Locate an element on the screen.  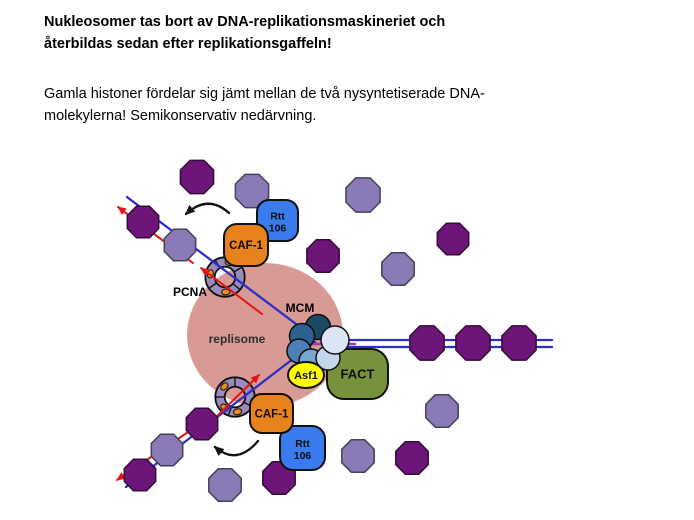
protein-caf1-top is located at coordinates (246, 245).